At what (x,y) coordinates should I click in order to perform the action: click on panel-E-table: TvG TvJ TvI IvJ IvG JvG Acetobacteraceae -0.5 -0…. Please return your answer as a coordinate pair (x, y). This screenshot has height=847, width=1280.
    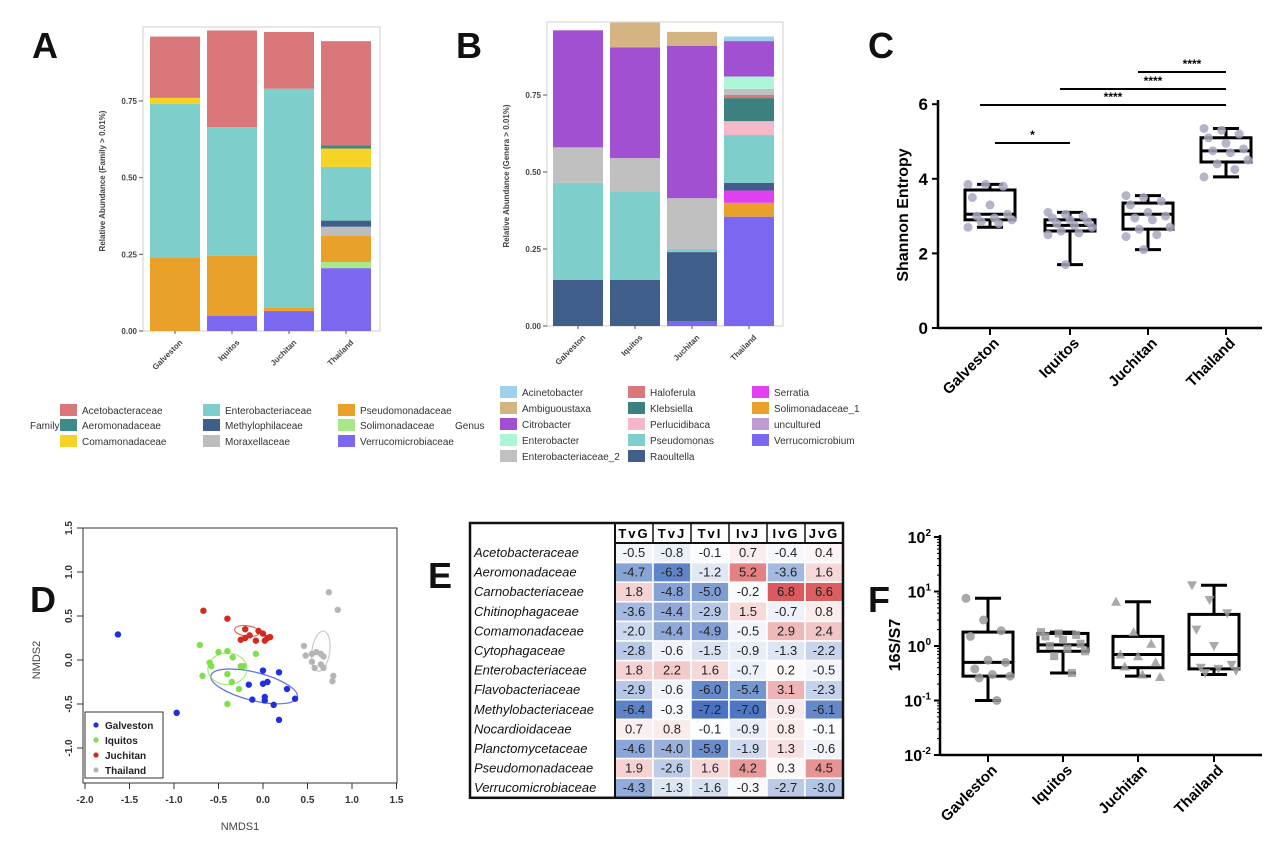
    Looking at the image, I should click on (656, 660).